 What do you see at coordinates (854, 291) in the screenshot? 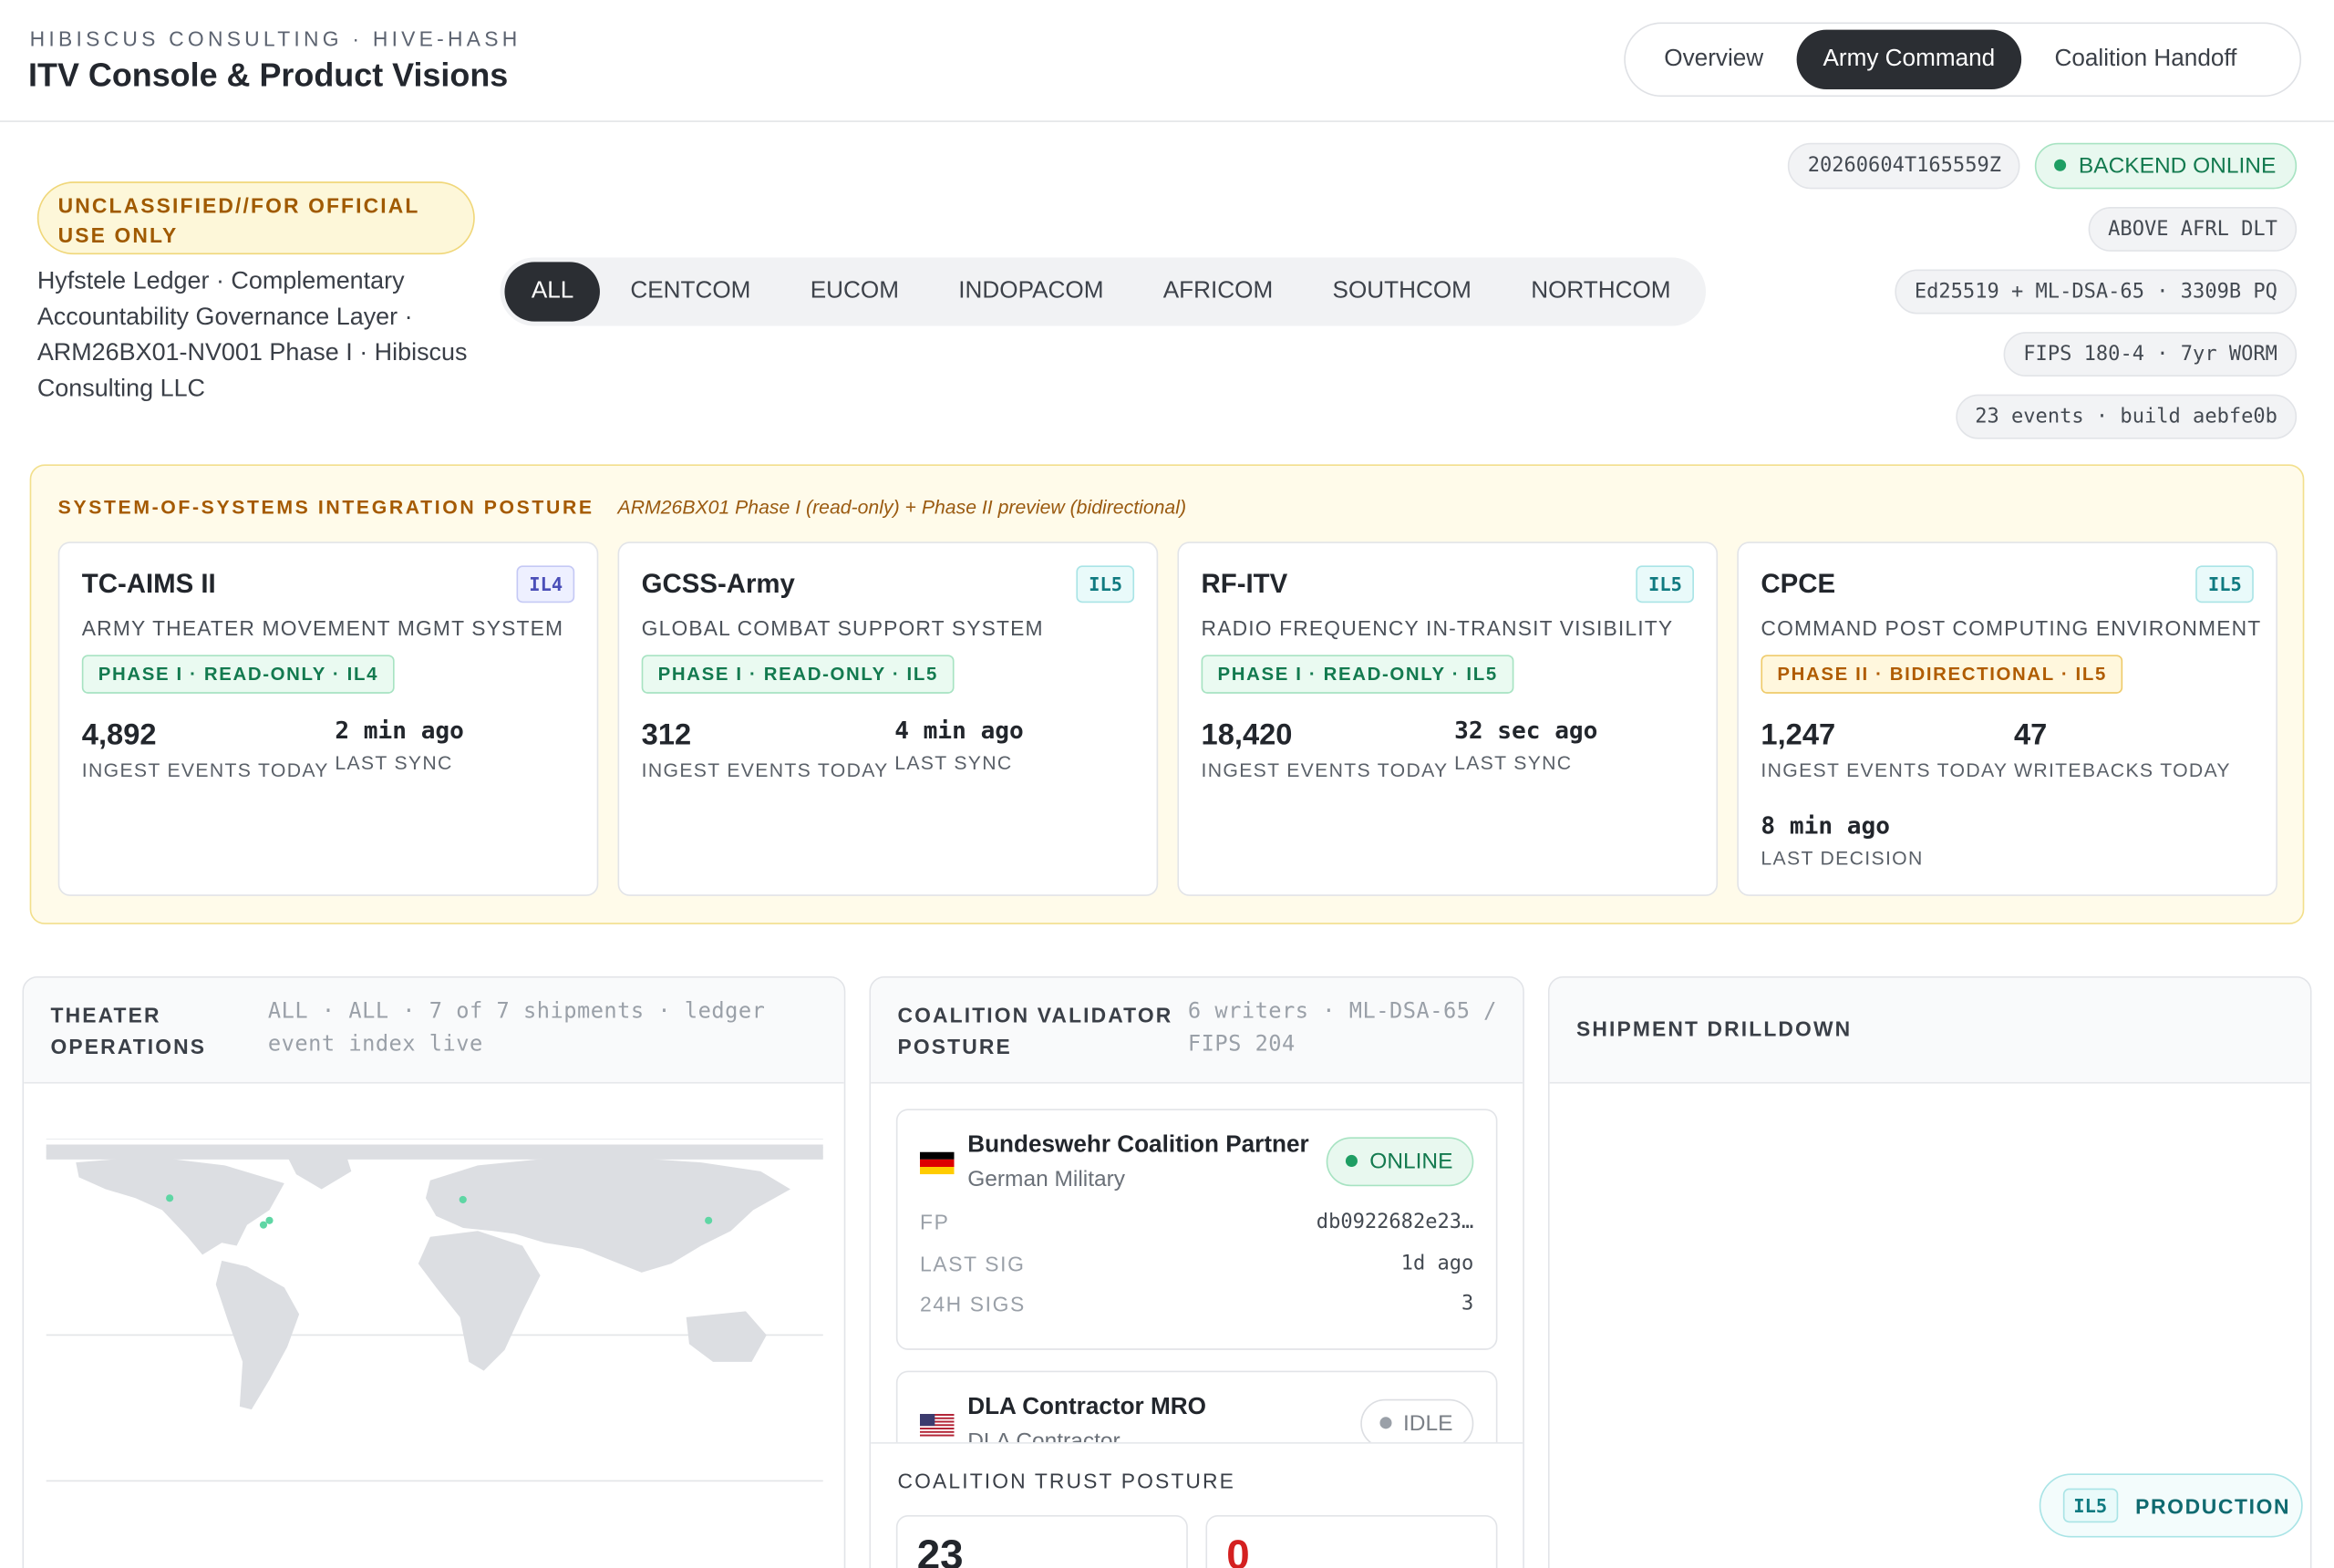
I see `command-tab: EUCOM` at bounding box center [854, 291].